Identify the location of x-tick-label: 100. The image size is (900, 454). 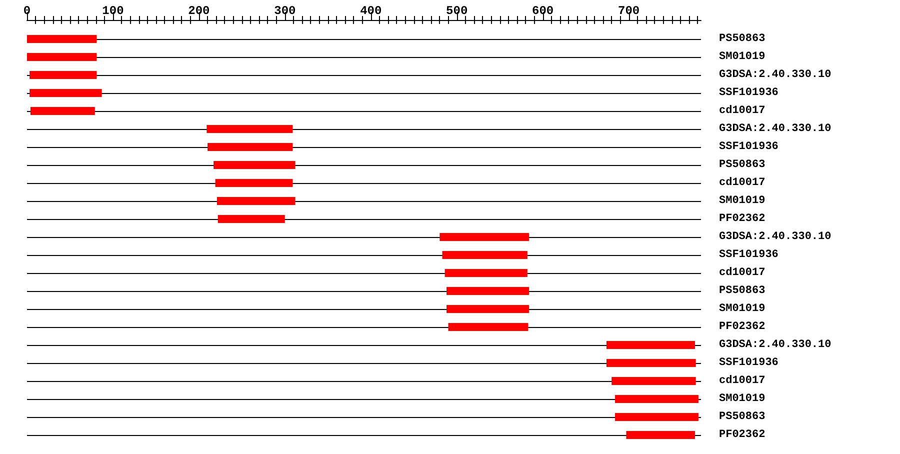
(113, 11).